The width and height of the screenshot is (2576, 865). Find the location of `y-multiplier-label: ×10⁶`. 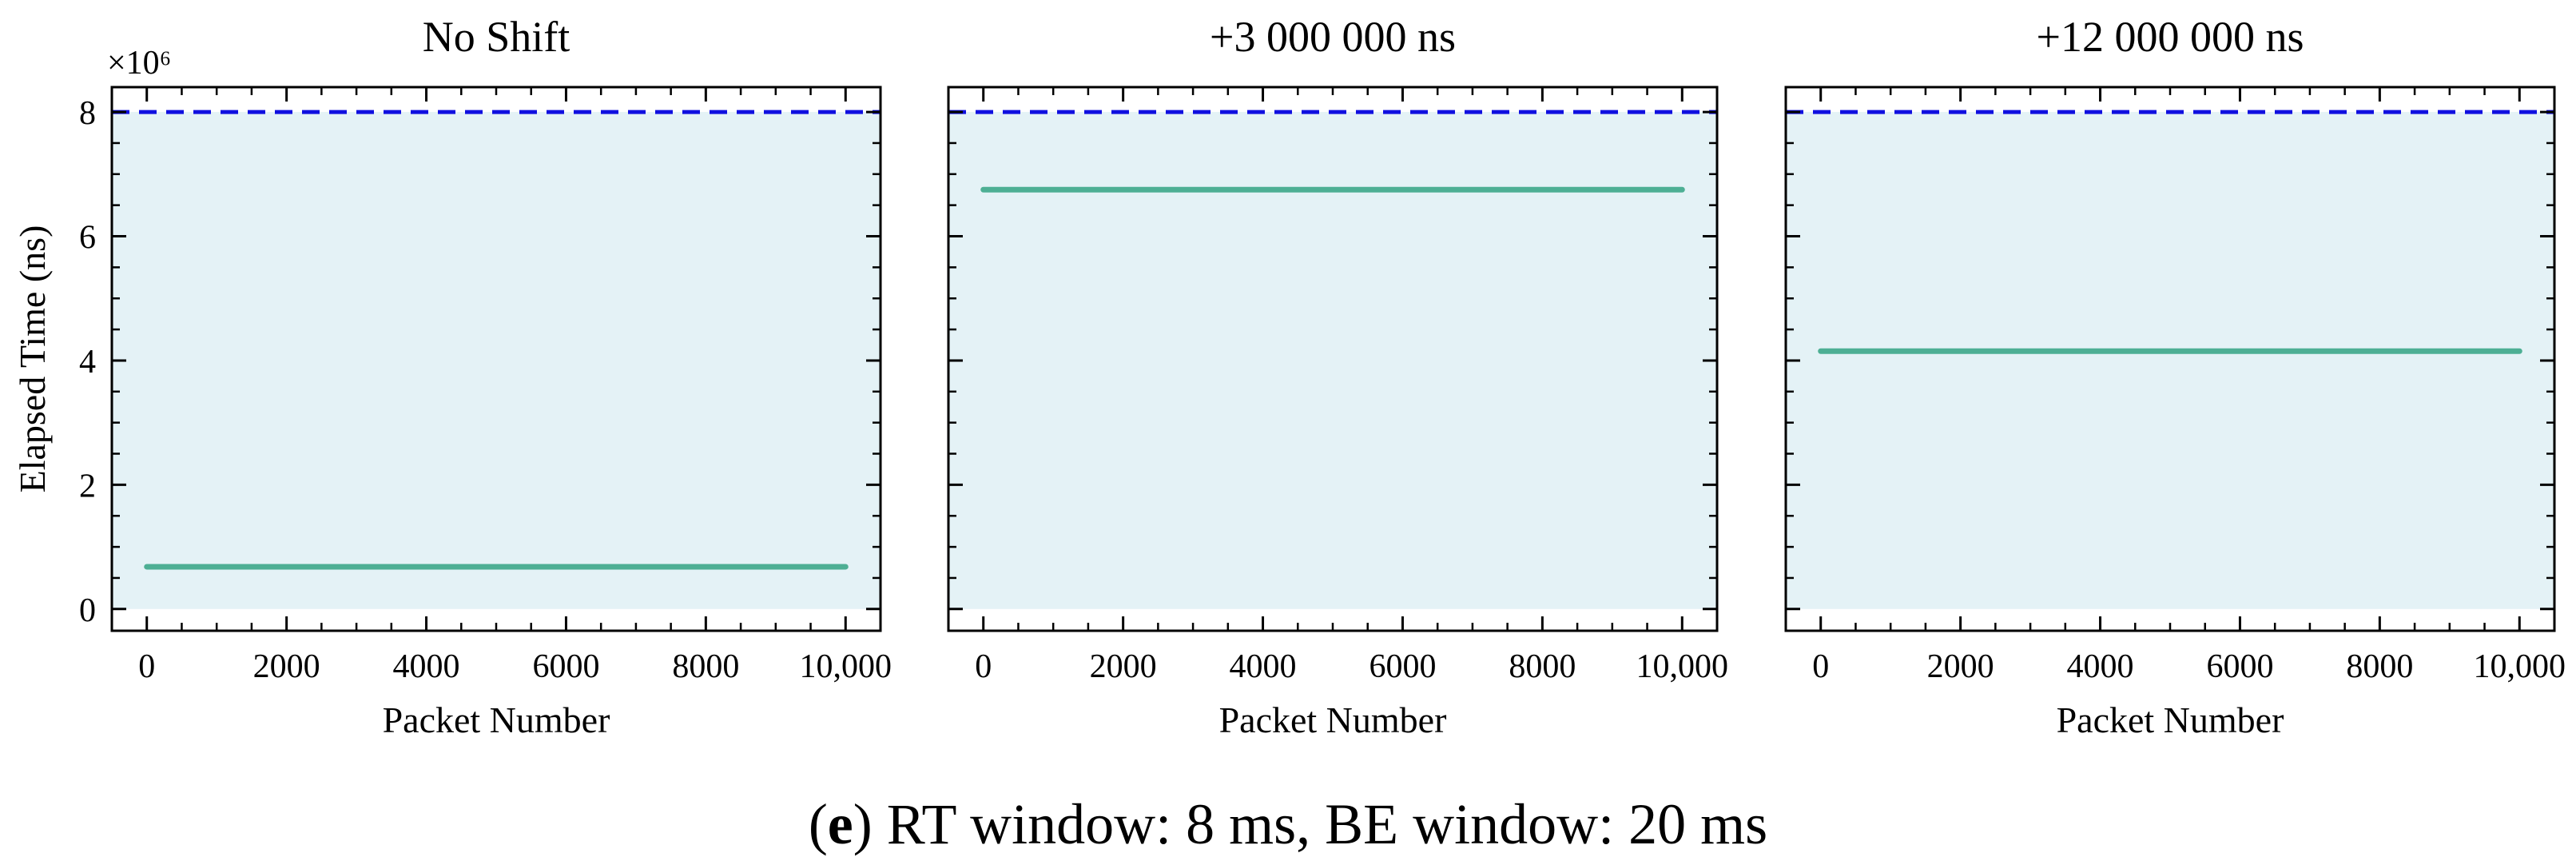

y-multiplier-label: ×10⁶ is located at coordinates (139, 63).